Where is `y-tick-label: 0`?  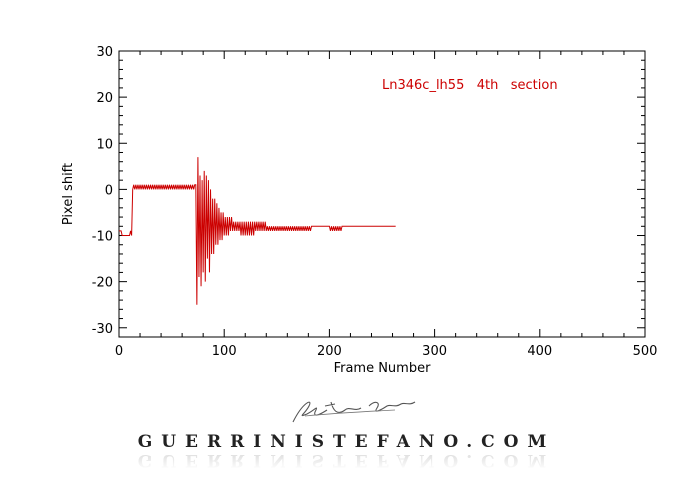 y-tick-label: 0 is located at coordinates (109, 190).